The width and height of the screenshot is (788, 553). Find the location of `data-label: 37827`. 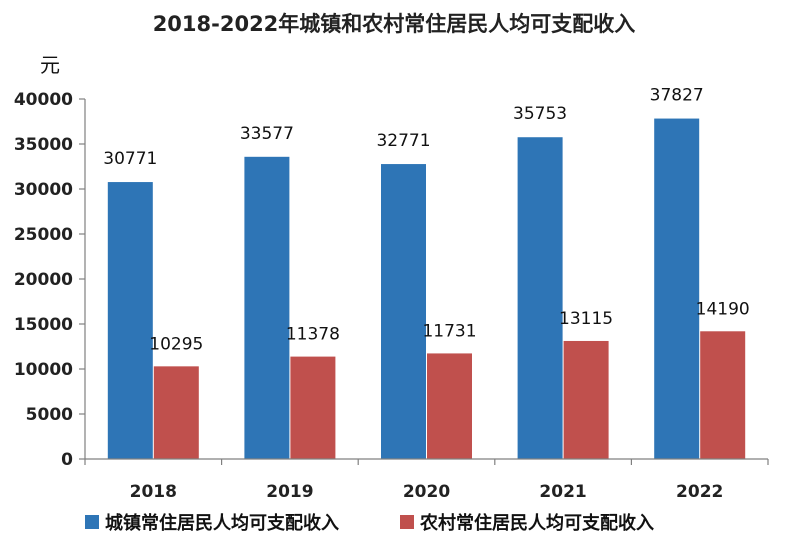

data-label: 37827 is located at coordinates (677, 96).